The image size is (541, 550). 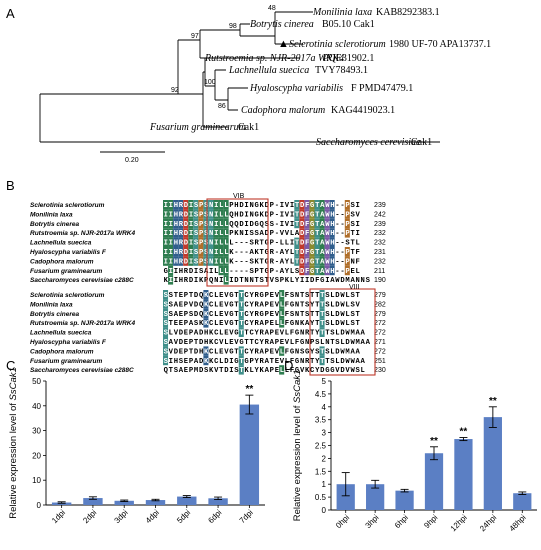 I want to click on alignment-position: 239, so click(x=380, y=205).